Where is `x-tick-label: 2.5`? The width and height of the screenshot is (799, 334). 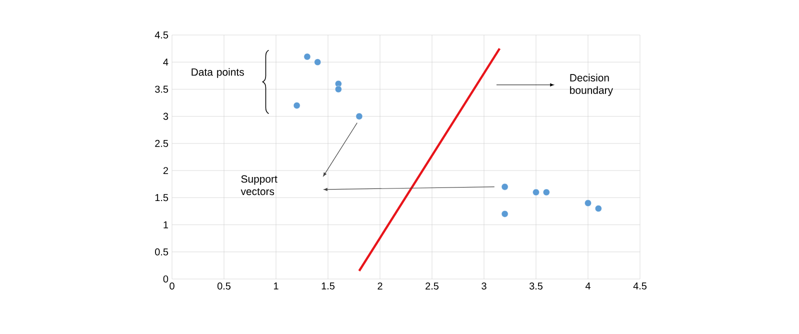
x-tick-label: 2.5 is located at coordinates (432, 286).